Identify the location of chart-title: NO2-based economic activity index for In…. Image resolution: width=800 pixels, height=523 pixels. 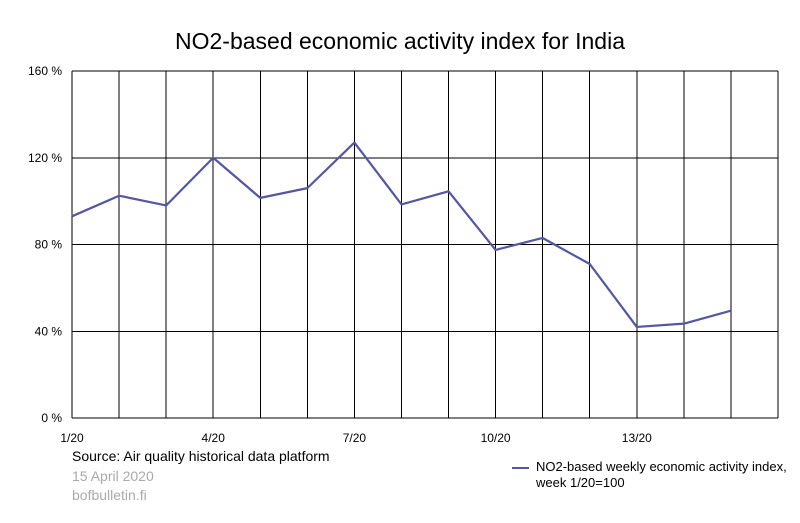
(400, 41).